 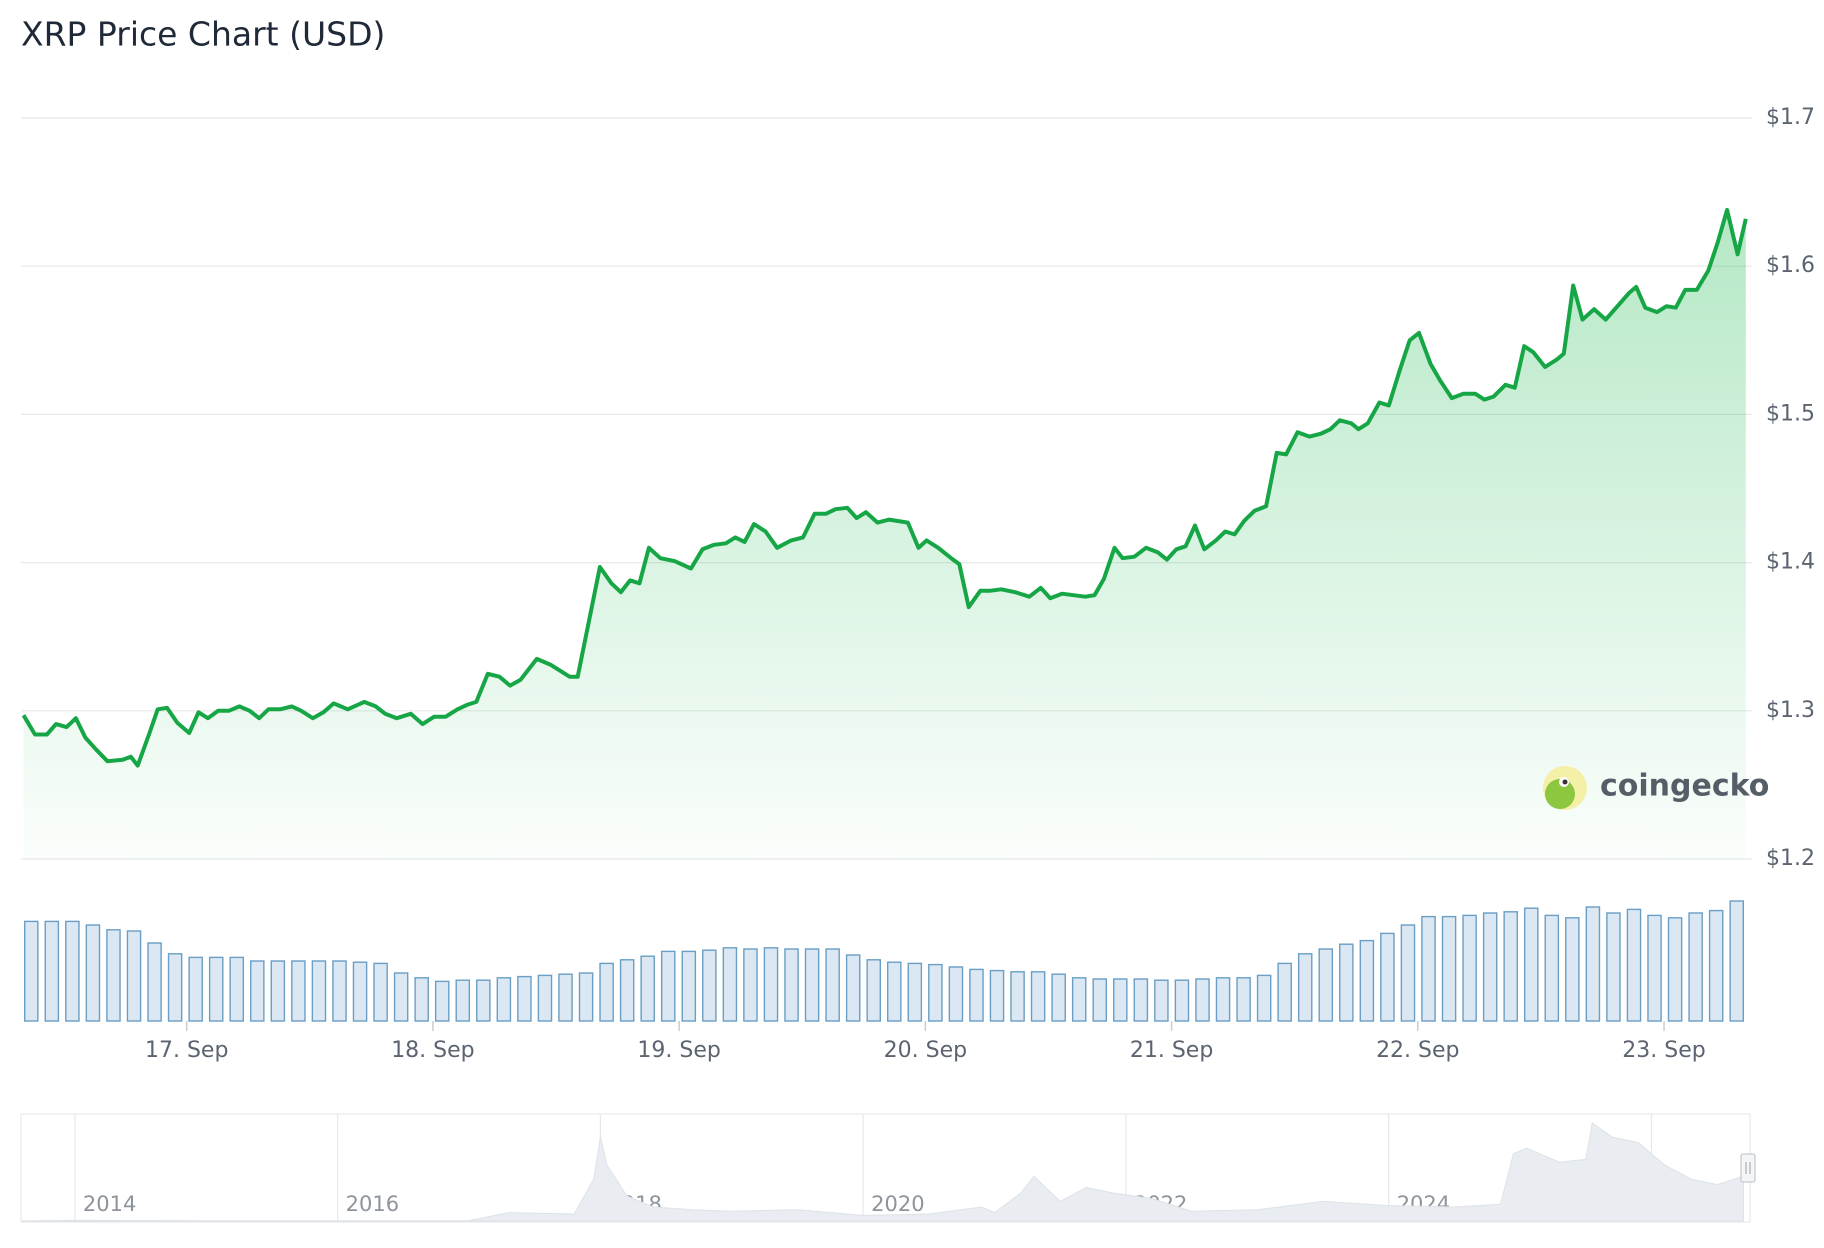 I want to click on navigator: 2014201620182020202220242026, so click(x=882, y=1168).